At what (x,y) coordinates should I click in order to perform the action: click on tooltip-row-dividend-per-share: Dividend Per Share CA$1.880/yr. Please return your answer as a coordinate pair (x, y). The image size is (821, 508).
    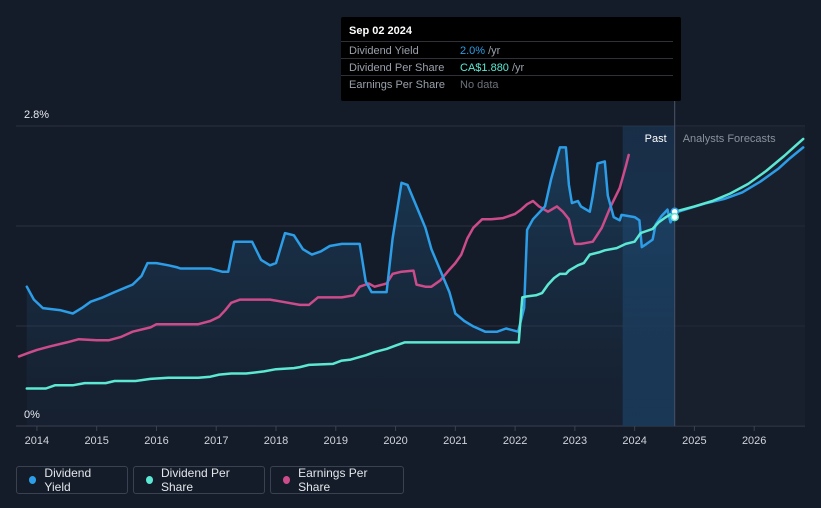
    Looking at the image, I should click on (507, 67).